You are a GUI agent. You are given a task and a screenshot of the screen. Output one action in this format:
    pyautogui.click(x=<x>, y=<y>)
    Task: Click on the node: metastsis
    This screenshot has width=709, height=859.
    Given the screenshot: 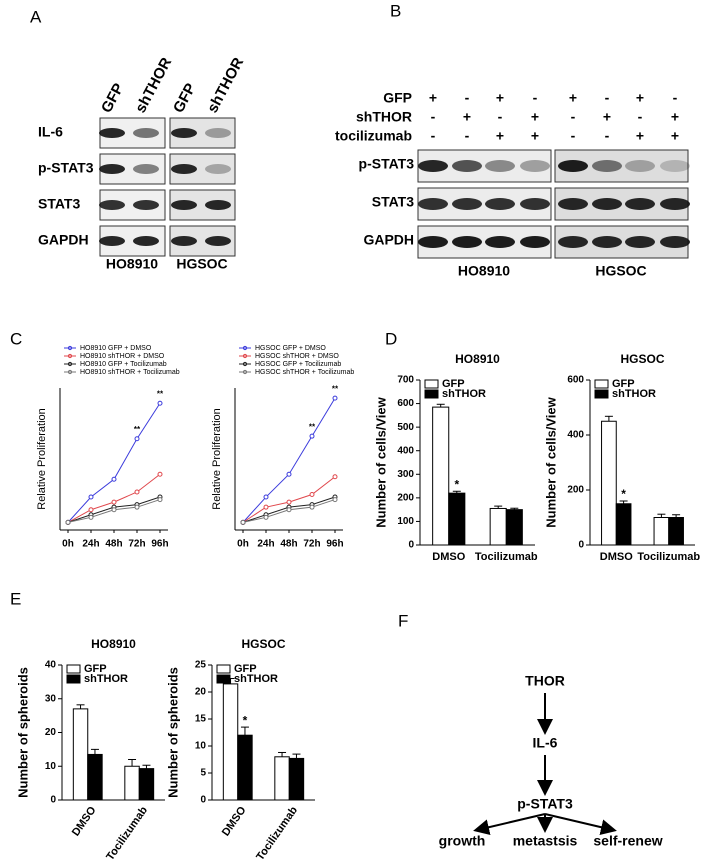 What is the action you would take?
    pyautogui.click(x=545, y=841)
    